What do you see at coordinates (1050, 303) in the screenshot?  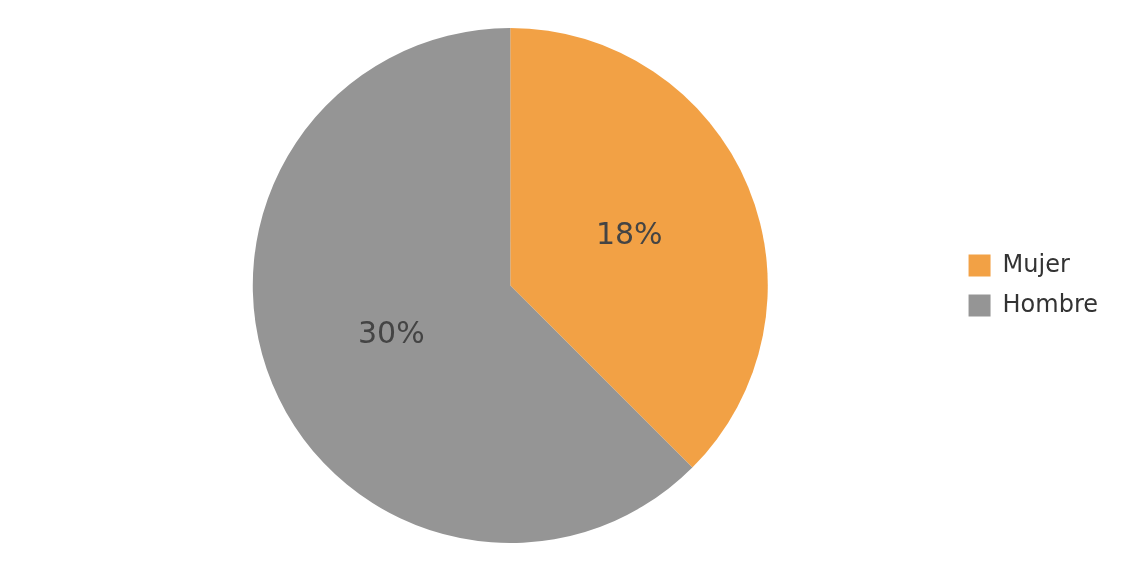 I see `legend-label: Hombre` at bounding box center [1050, 303].